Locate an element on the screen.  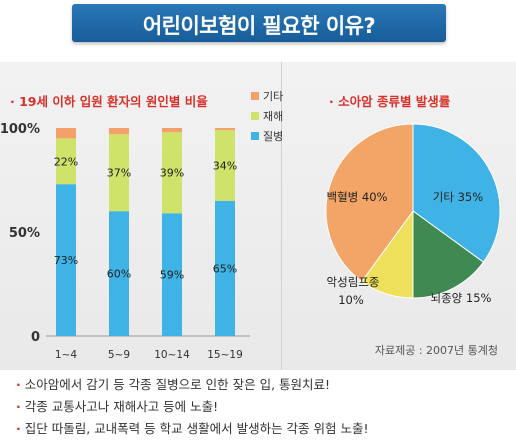
banner-title: 어린이보험이 필요한 이유? is located at coordinates (259, 26).